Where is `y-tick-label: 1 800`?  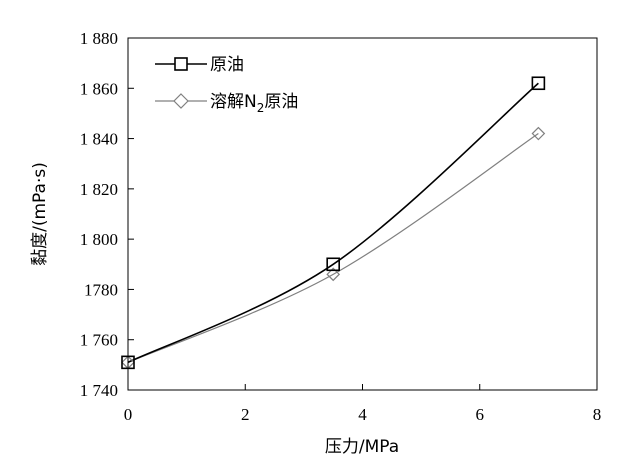 y-tick-label: 1 800 is located at coordinates (99, 239).